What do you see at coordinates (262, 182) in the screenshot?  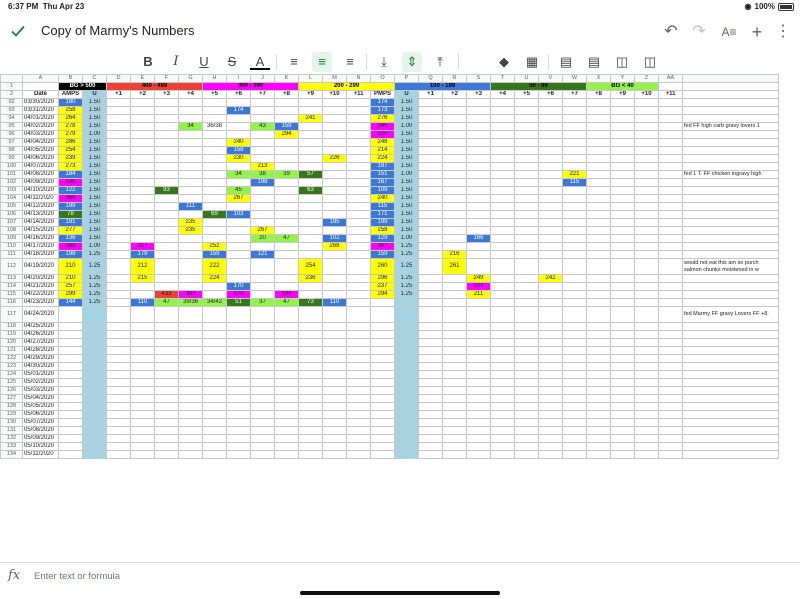 I see `reading-cell: 198` at bounding box center [262, 182].